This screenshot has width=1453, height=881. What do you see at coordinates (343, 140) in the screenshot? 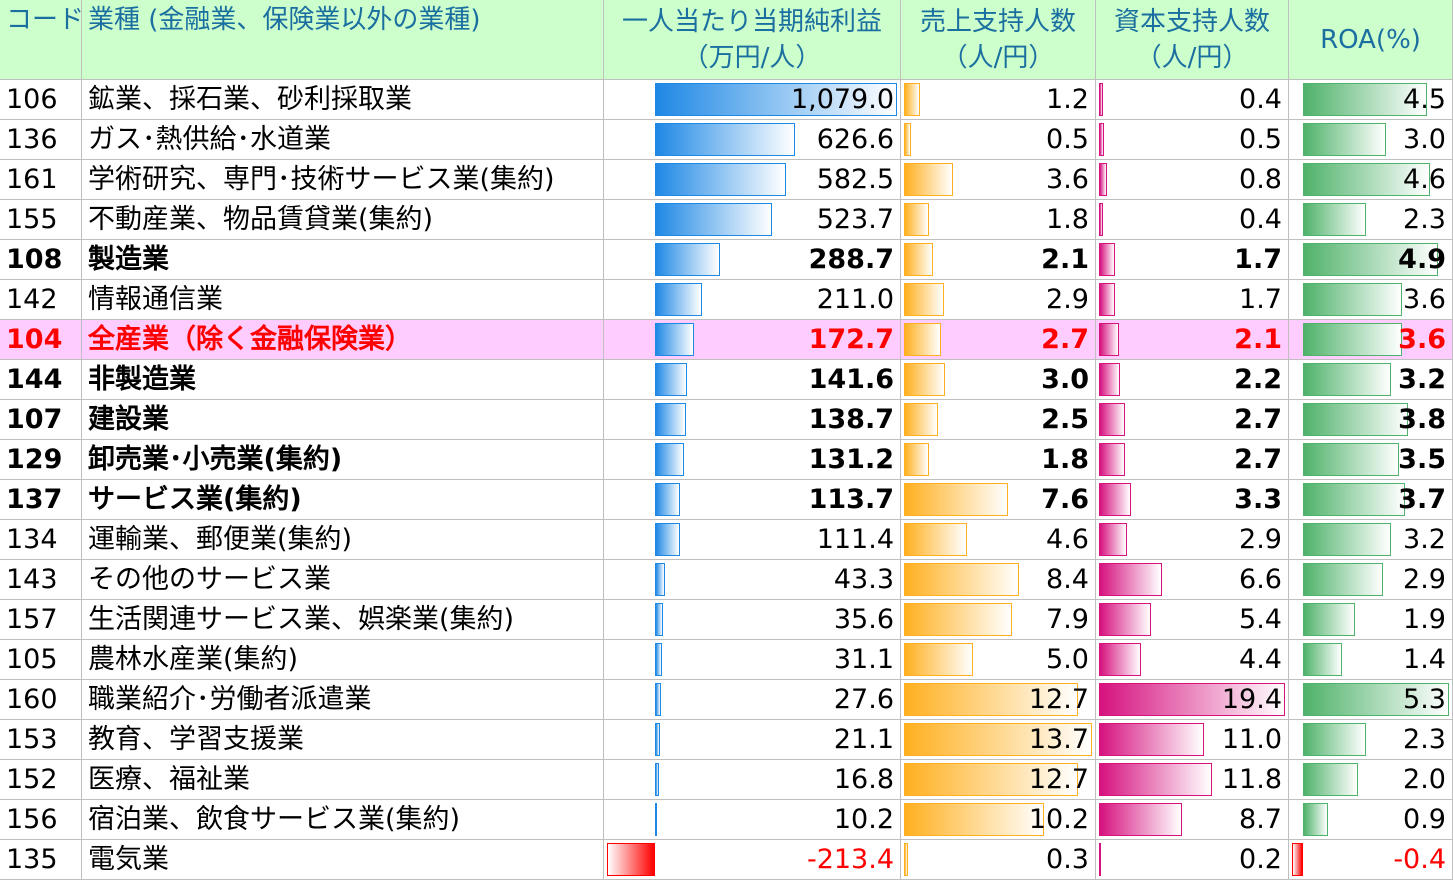
I see `name-cell: ガス･熱供給･水道業` at bounding box center [343, 140].